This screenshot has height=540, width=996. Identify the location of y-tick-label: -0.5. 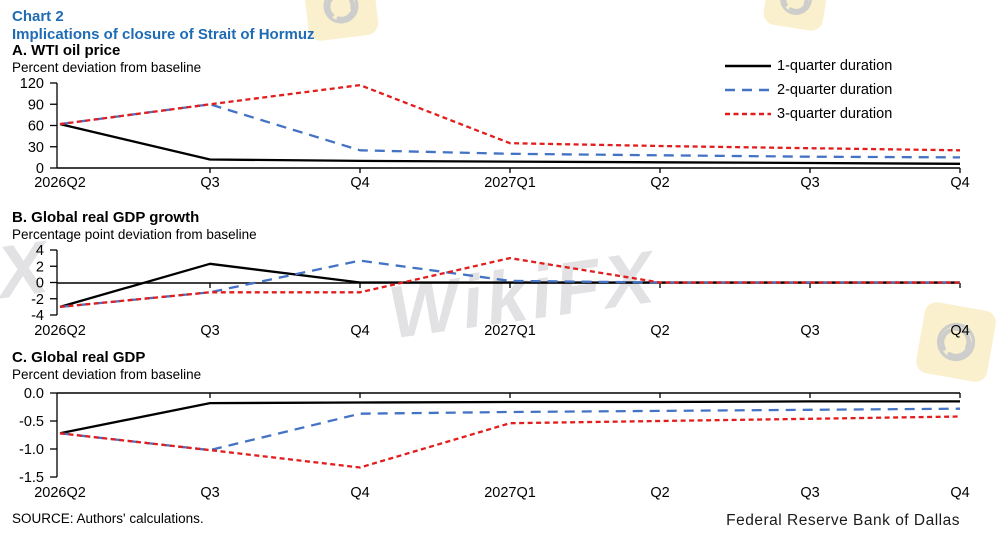
(31, 422).